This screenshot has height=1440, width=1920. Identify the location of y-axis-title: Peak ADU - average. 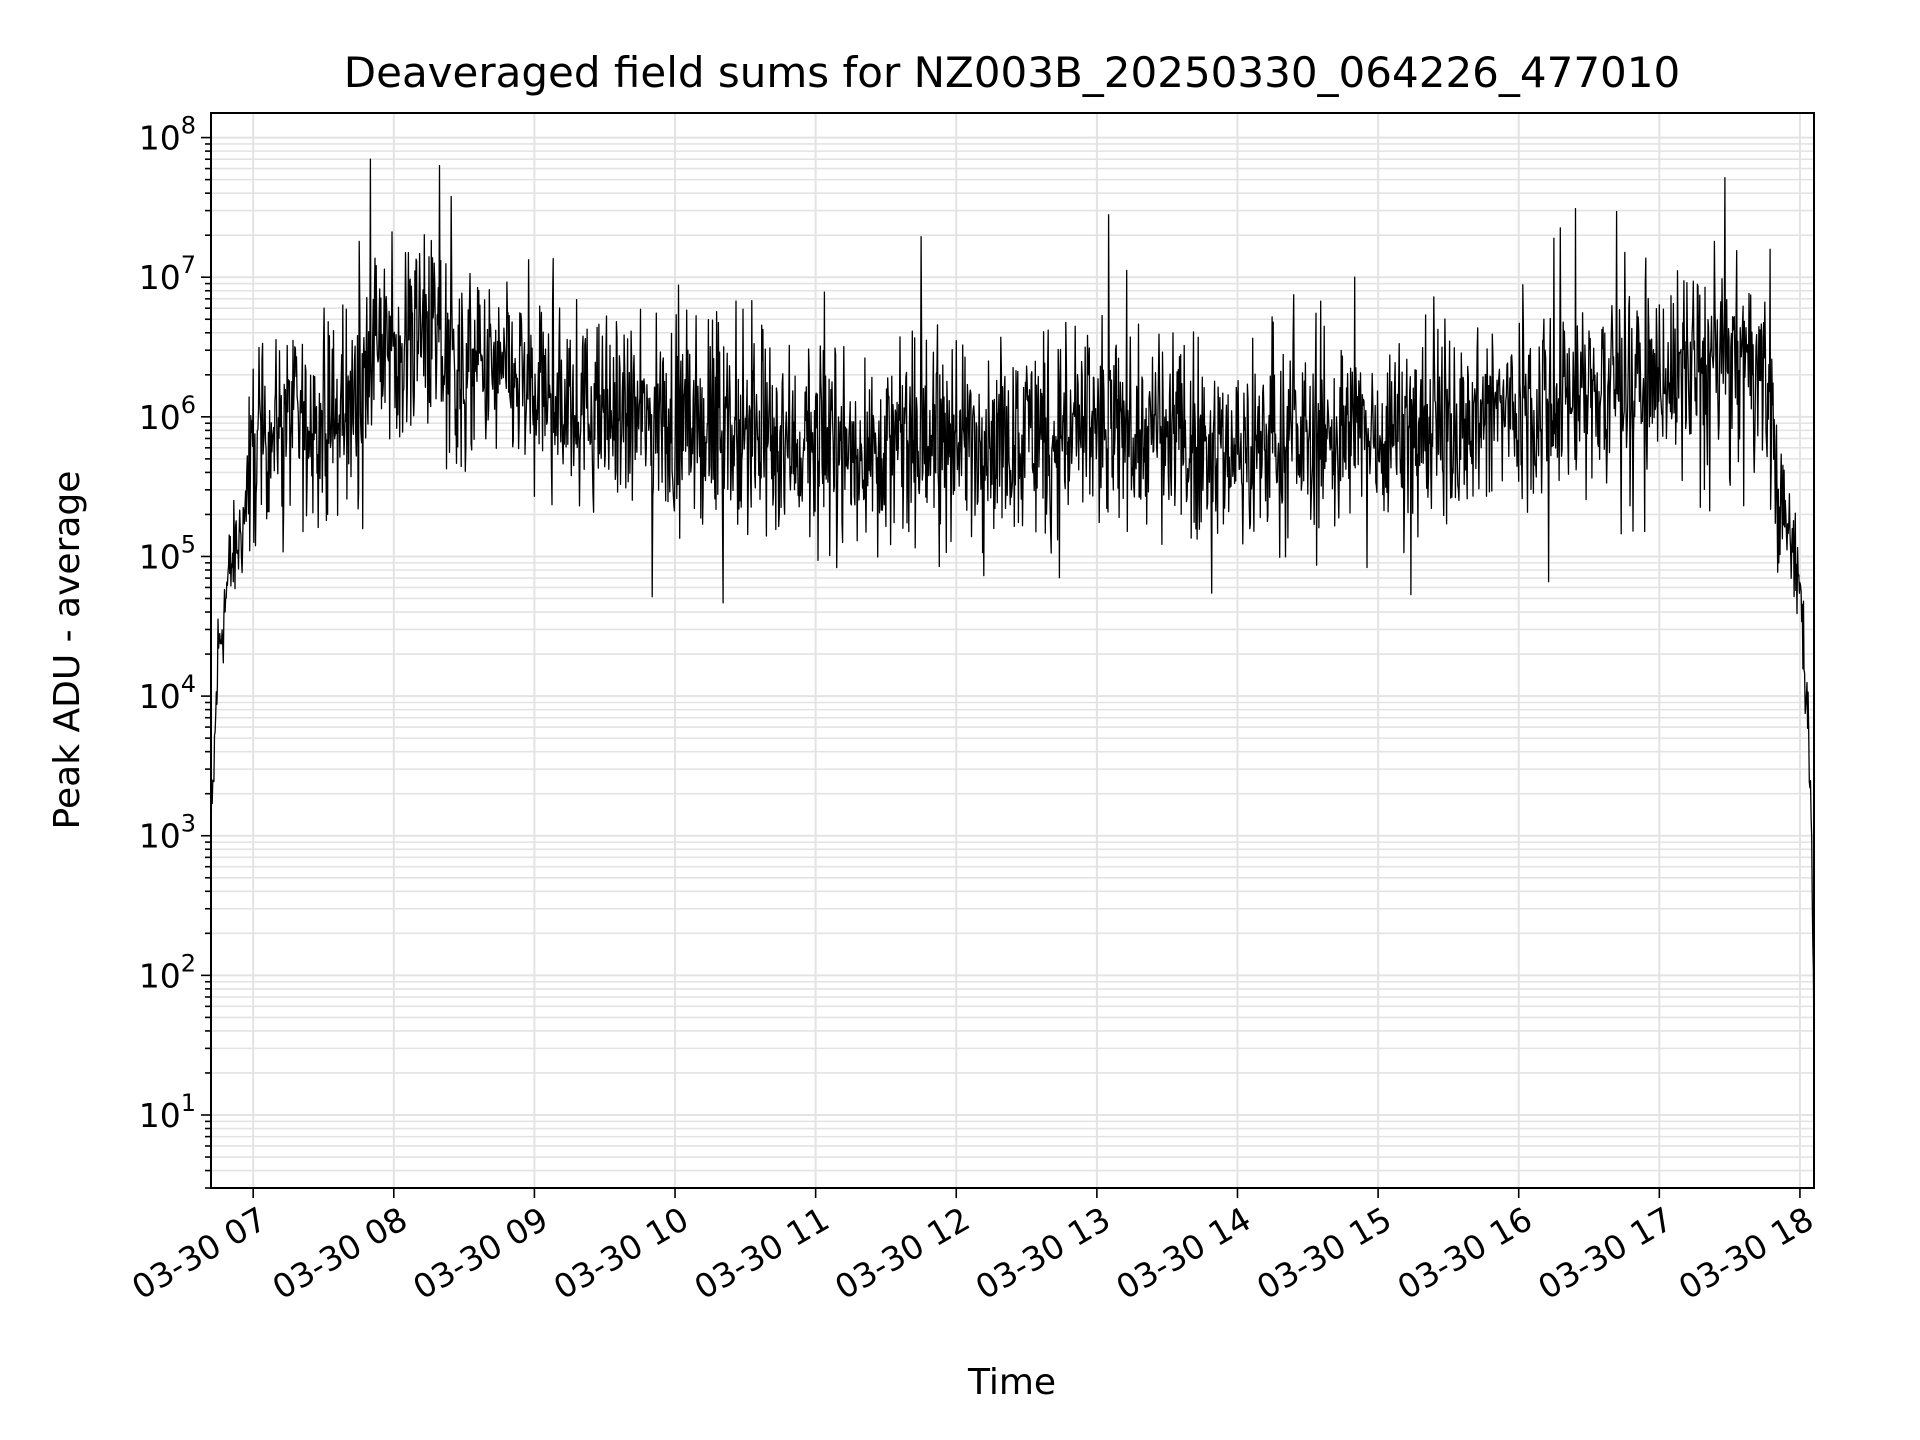
(67, 650).